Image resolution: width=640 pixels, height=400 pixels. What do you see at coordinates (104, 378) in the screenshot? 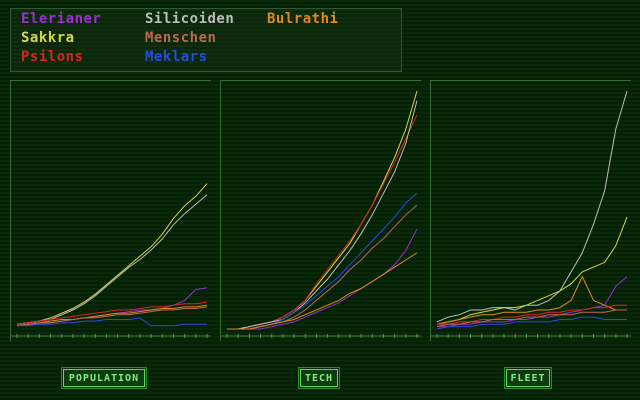
I see `population-button: POPULATION` at bounding box center [104, 378].